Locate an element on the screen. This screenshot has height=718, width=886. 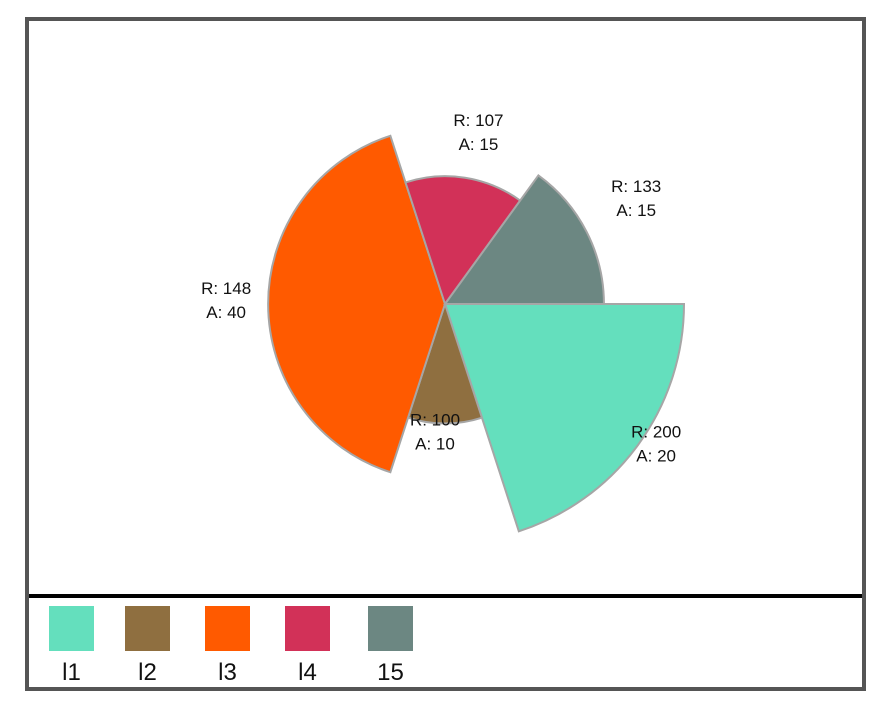
slice-label-r: R: 148 is located at coordinates (226, 288).